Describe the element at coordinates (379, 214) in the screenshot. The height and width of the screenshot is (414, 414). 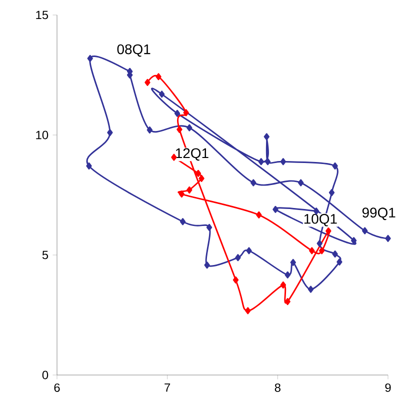
I see `annotation: 99Q1` at that location.